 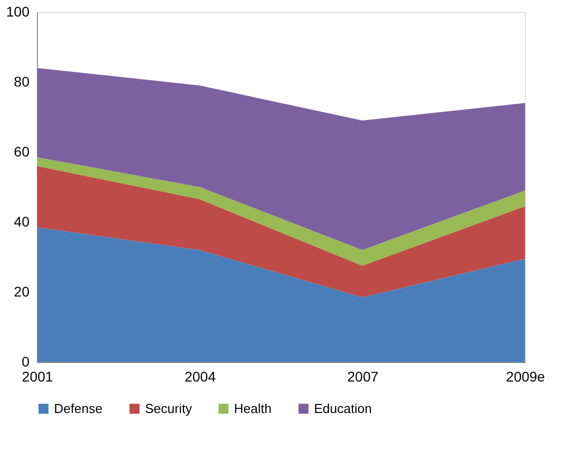 I want to click on legend-label: Security, so click(x=168, y=408).